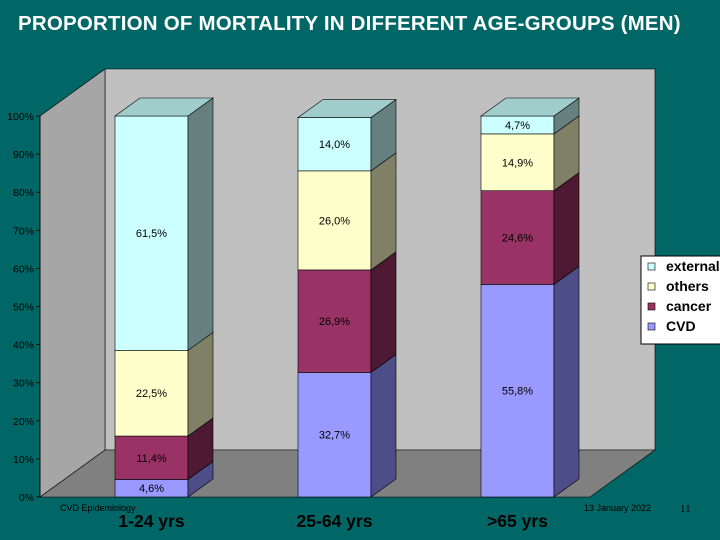  I want to click on chart-side-wall, so click(72, 283).